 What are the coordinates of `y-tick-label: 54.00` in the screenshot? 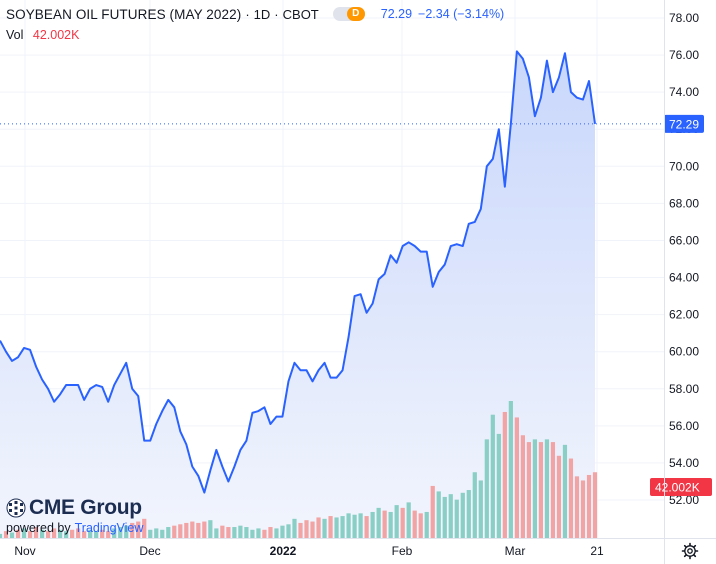 It's located at (684, 463).